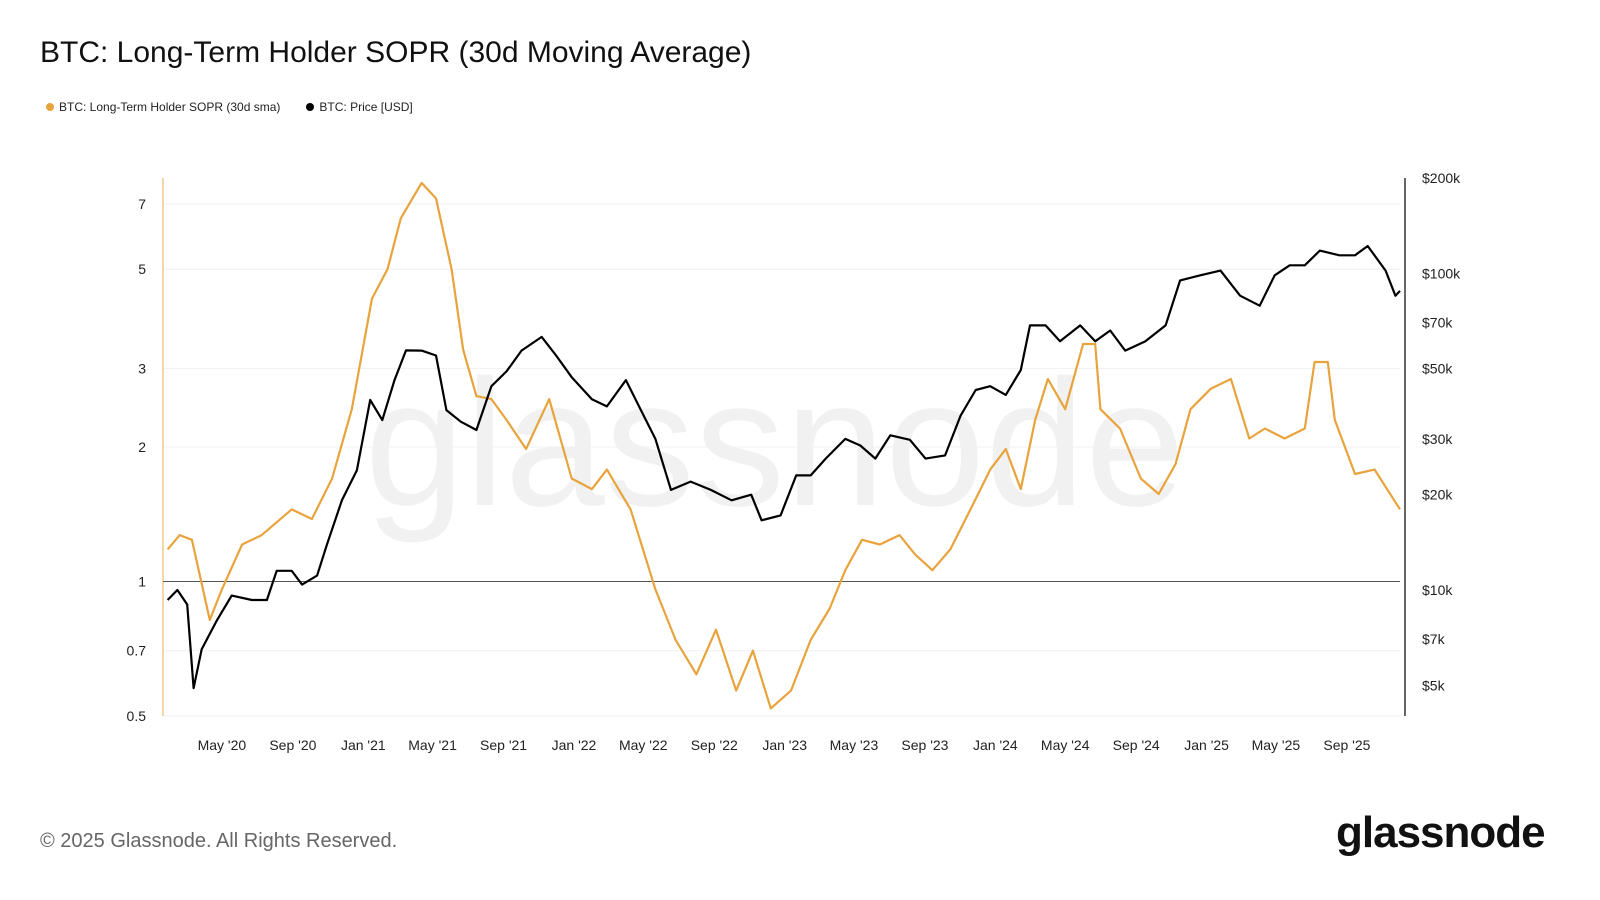  What do you see at coordinates (574, 745) in the screenshot?
I see `x-tick-label: Jan '22` at bounding box center [574, 745].